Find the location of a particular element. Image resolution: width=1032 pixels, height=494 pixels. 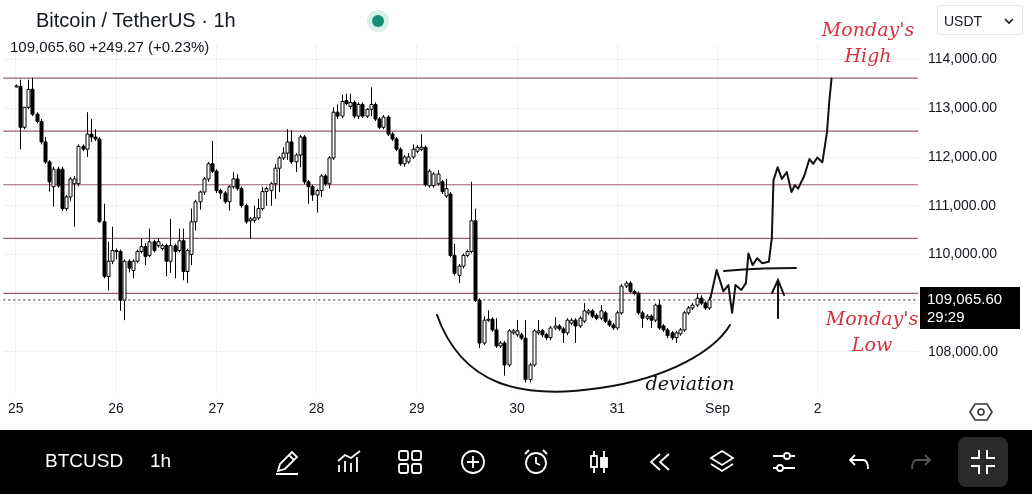

x-tick-label: 2 is located at coordinates (817, 408).